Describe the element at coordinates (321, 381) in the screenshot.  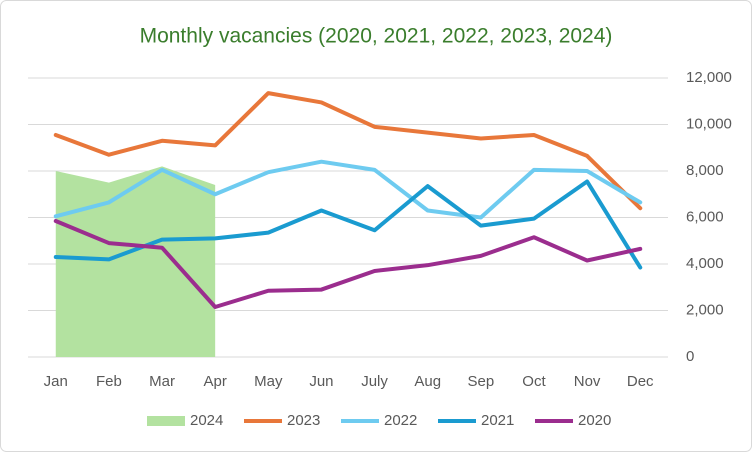
I see `x-tick-label: Jun` at that location.